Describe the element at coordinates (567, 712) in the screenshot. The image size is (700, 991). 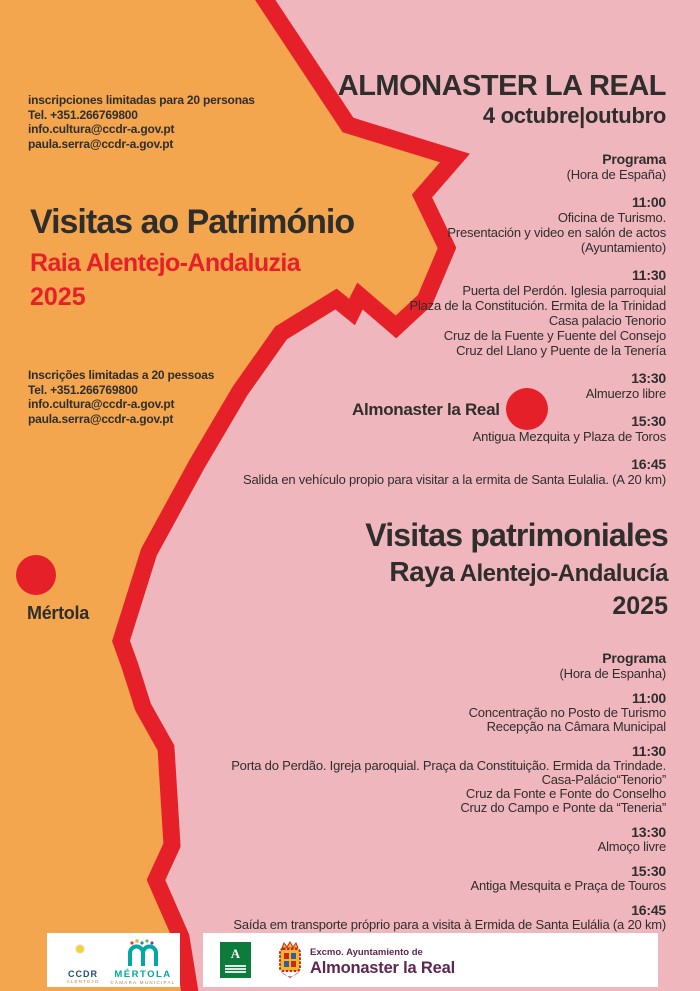
I see `program-line: Concentração no Posto de Turismo` at that location.